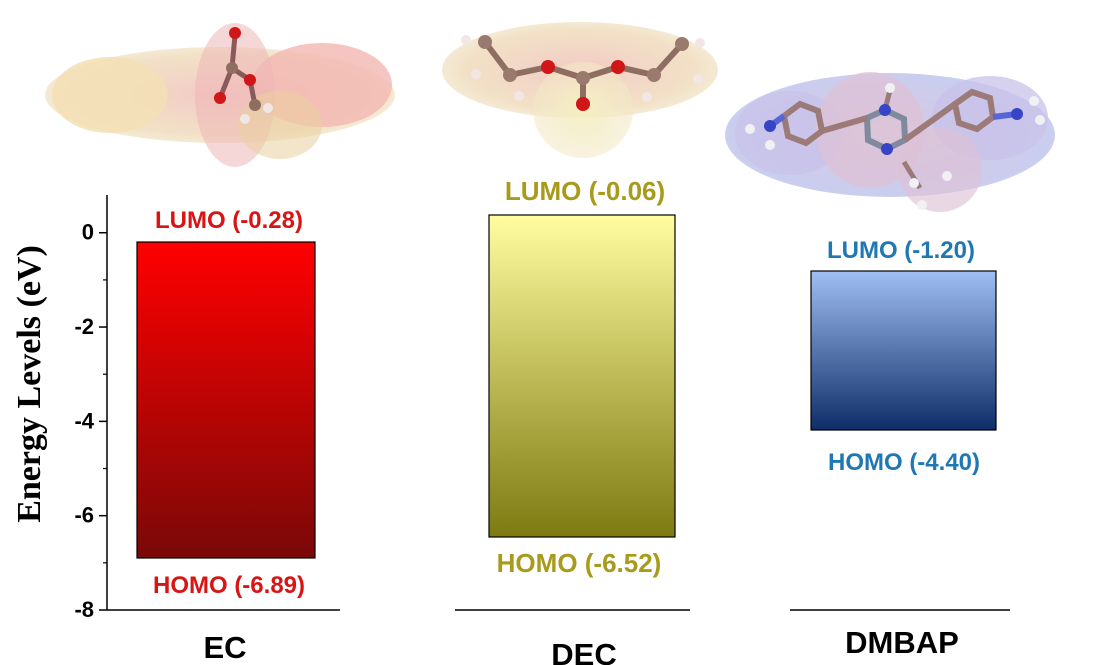  Describe the element at coordinates (229, 585) in the screenshot. I see `homo-label-ec: HOMO (-6.89)` at that location.